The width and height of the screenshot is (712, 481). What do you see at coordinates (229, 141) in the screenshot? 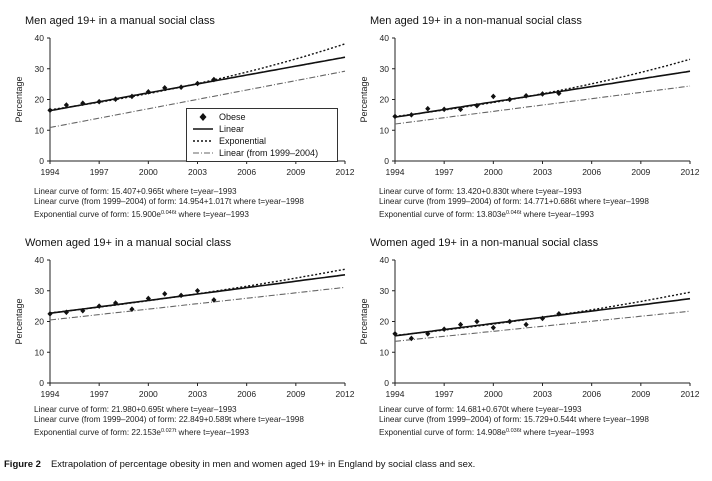
I see `legend-item-exponential: Exponential` at bounding box center [229, 141].